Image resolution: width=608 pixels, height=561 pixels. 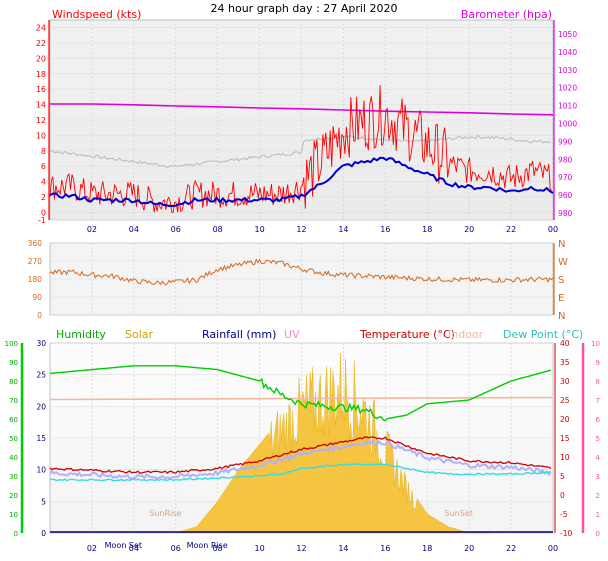 What do you see at coordinates (41, 58) in the screenshot?
I see `y-tick-windspeed: 20` at bounding box center [41, 58].